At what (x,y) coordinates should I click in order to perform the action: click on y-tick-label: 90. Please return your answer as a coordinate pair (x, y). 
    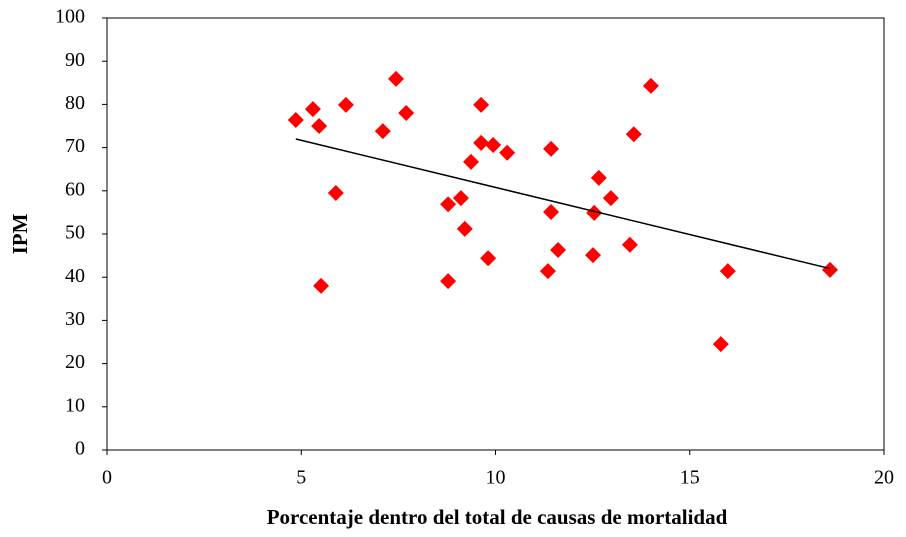
    Looking at the image, I should click on (75, 60).